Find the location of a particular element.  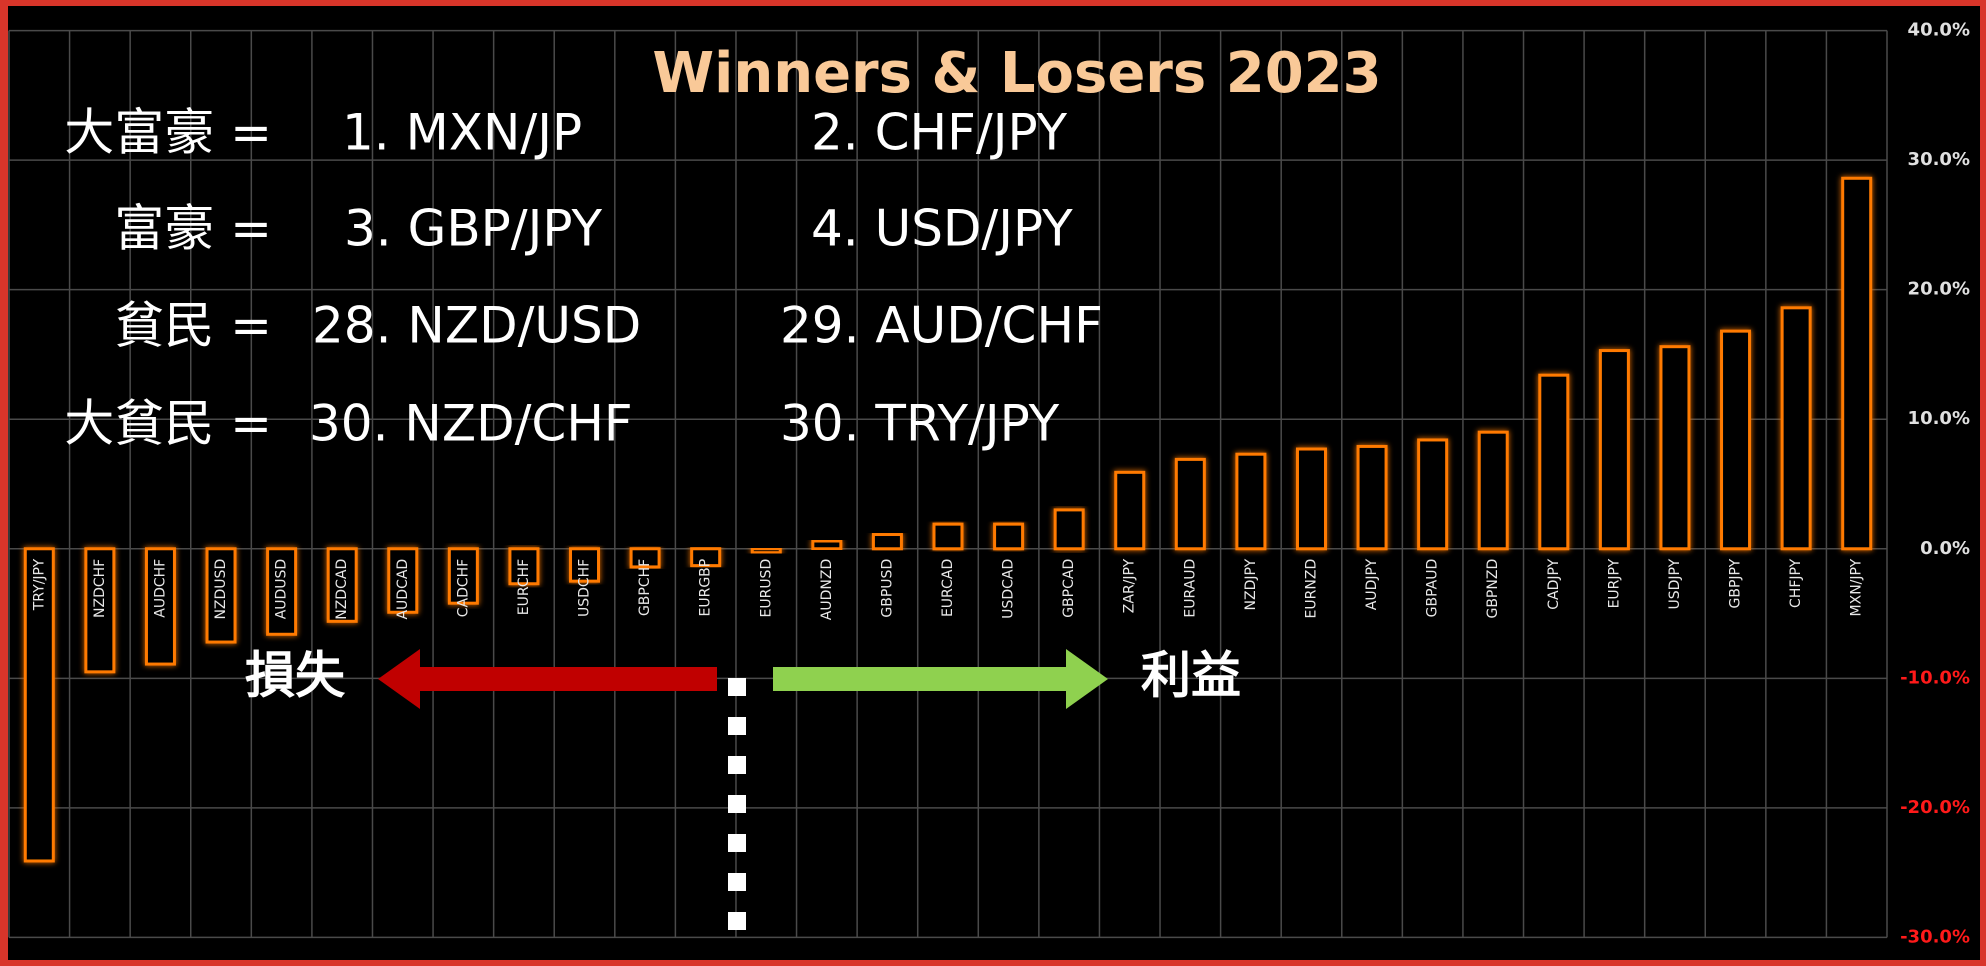

x-tick-label: CADJPY is located at coordinates (1554, 583).